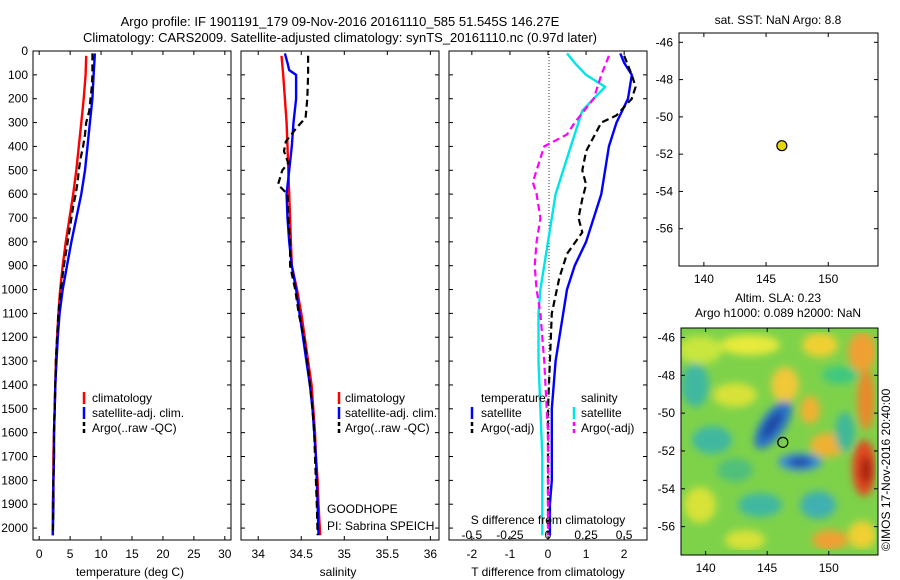  I want to click on depth-tick-label: 1500, so click(14, 409).